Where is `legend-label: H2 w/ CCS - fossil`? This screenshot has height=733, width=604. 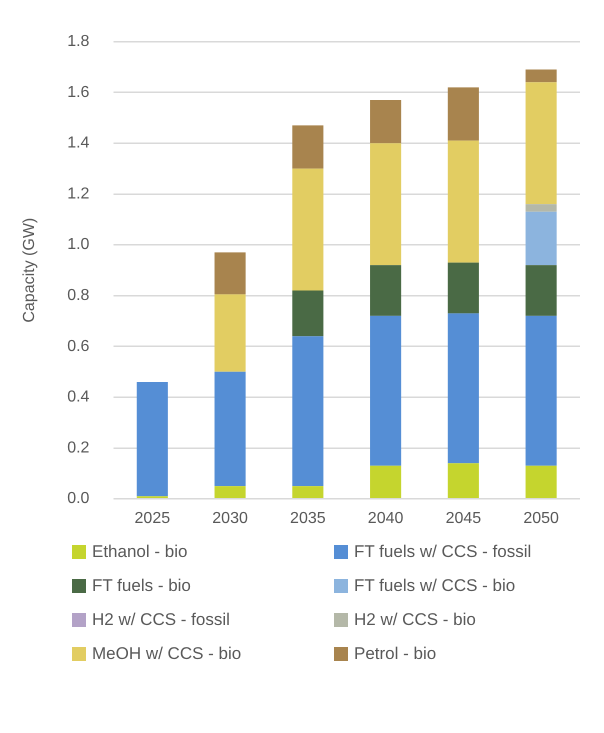
legend-label: H2 w/ CCS - fossil is located at coordinates (161, 620).